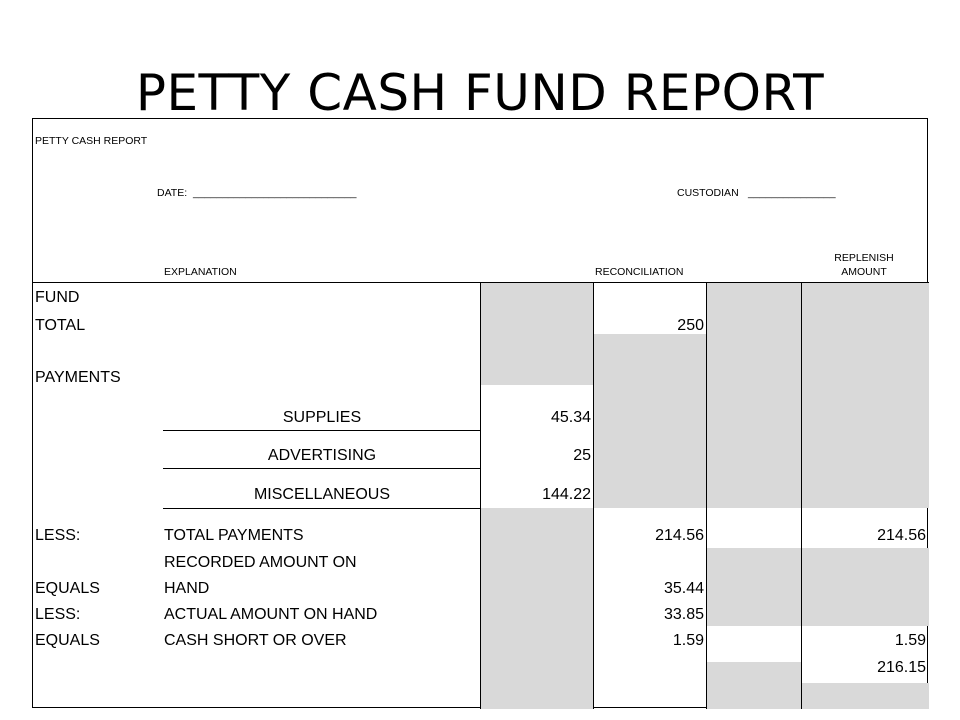  Describe the element at coordinates (537, 334) in the screenshot. I see `shade-sub-top` at that location.